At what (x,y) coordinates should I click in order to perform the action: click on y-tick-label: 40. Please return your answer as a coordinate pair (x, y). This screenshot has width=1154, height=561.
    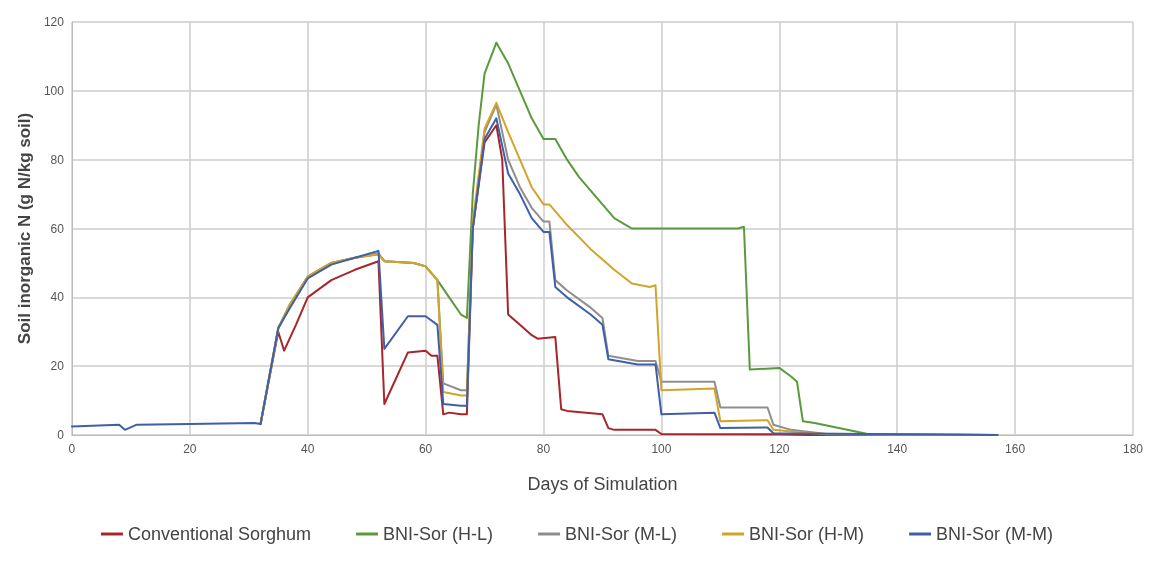
    Looking at the image, I should click on (57, 297).